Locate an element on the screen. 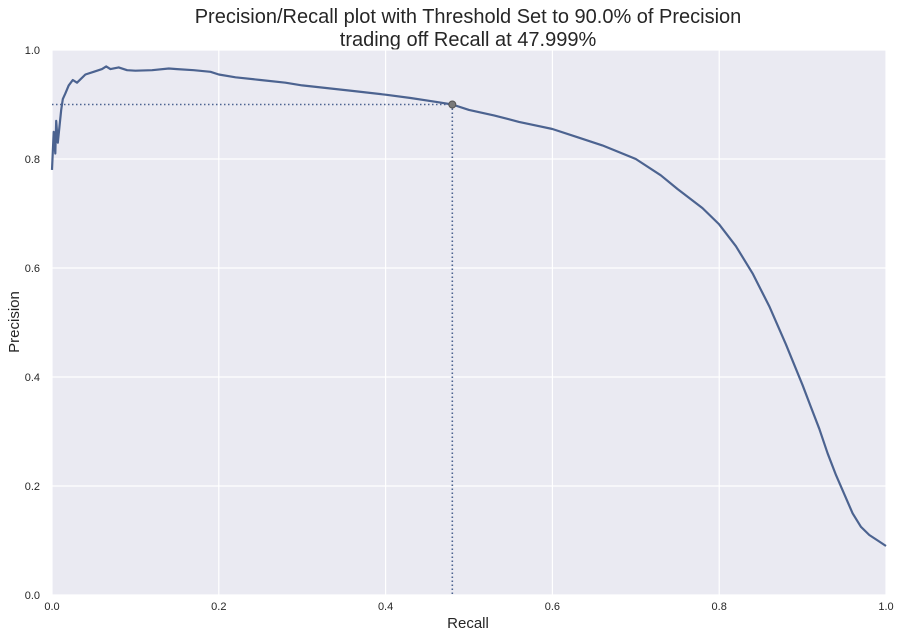 The width and height of the screenshot is (901, 638). chart-title-line-2: trading off Recall at 47.999% is located at coordinates (468, 40).